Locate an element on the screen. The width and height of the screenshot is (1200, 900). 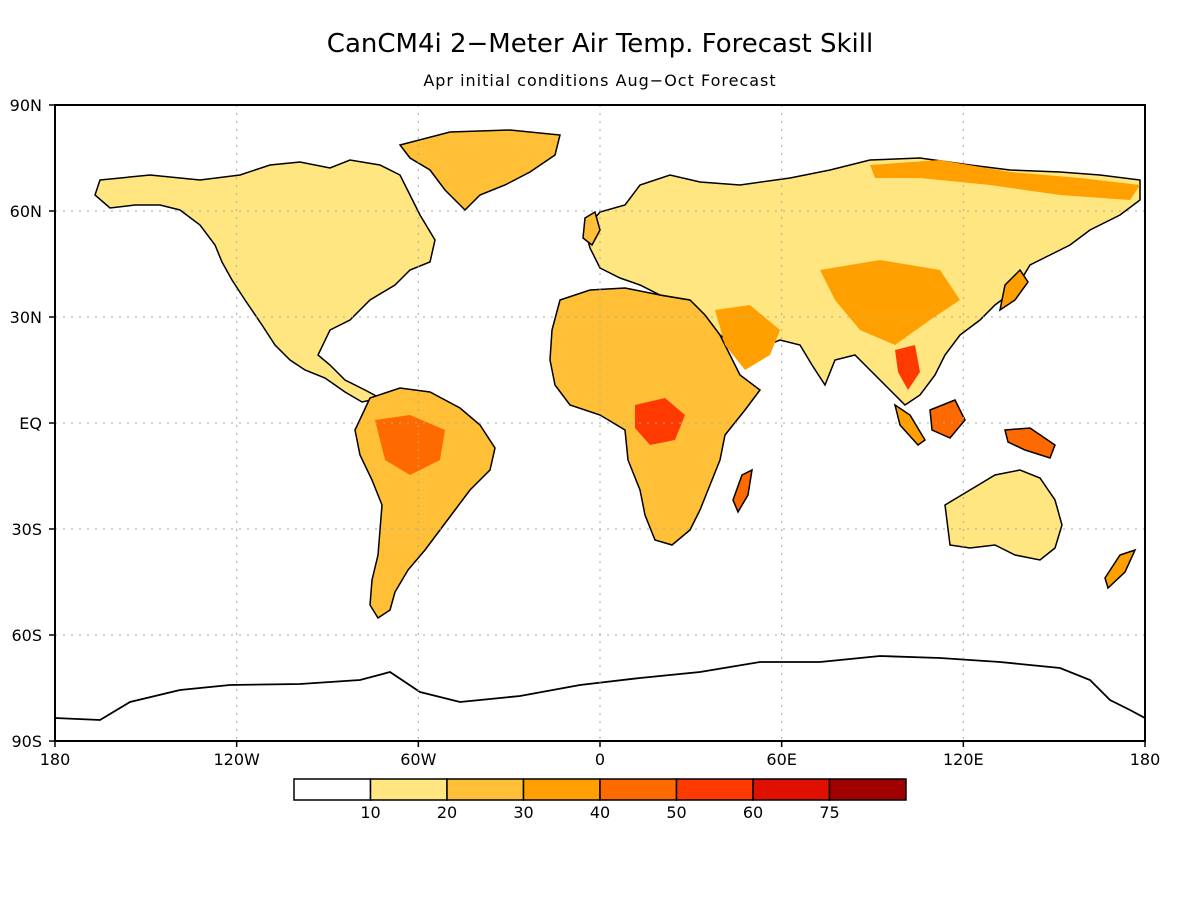
lat-label: 60N is located at coordinates (26, 211).